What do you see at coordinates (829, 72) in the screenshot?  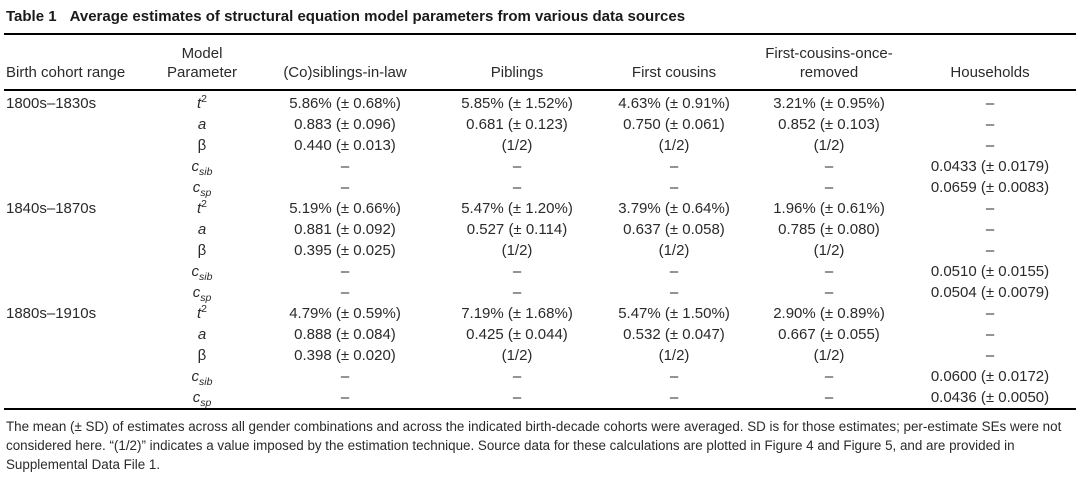 I see `column-header-line: removed` at bounding box center [829, 72].